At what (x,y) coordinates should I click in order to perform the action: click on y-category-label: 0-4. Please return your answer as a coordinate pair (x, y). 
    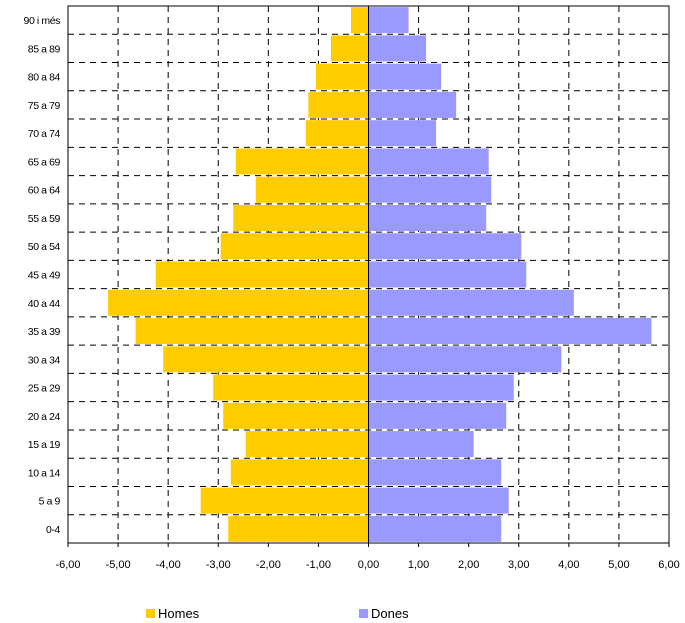
    Looking at the image, I should click on (53, 530).